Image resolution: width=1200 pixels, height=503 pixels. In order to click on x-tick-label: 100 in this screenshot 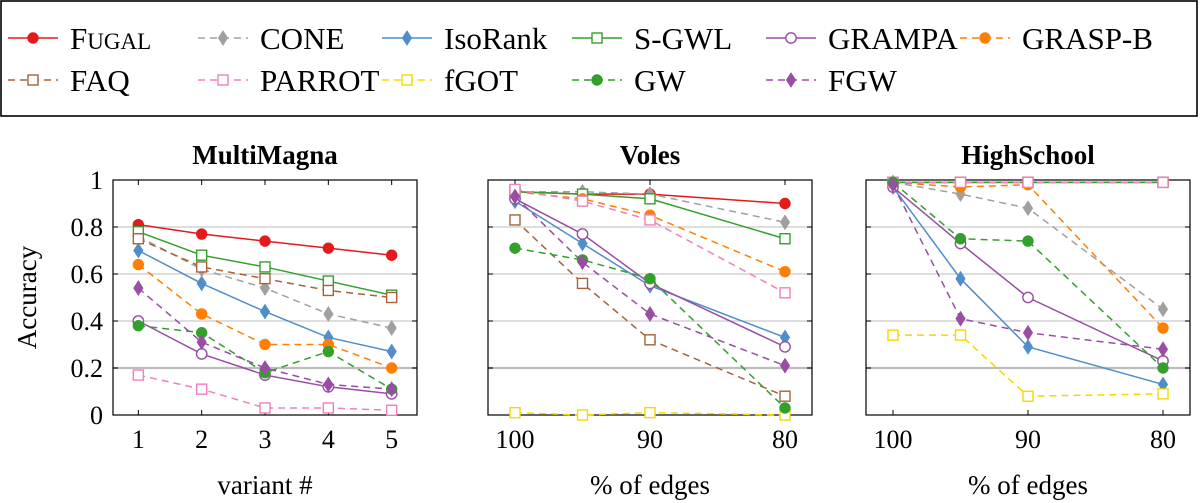, I will do `click(515, 439)`.